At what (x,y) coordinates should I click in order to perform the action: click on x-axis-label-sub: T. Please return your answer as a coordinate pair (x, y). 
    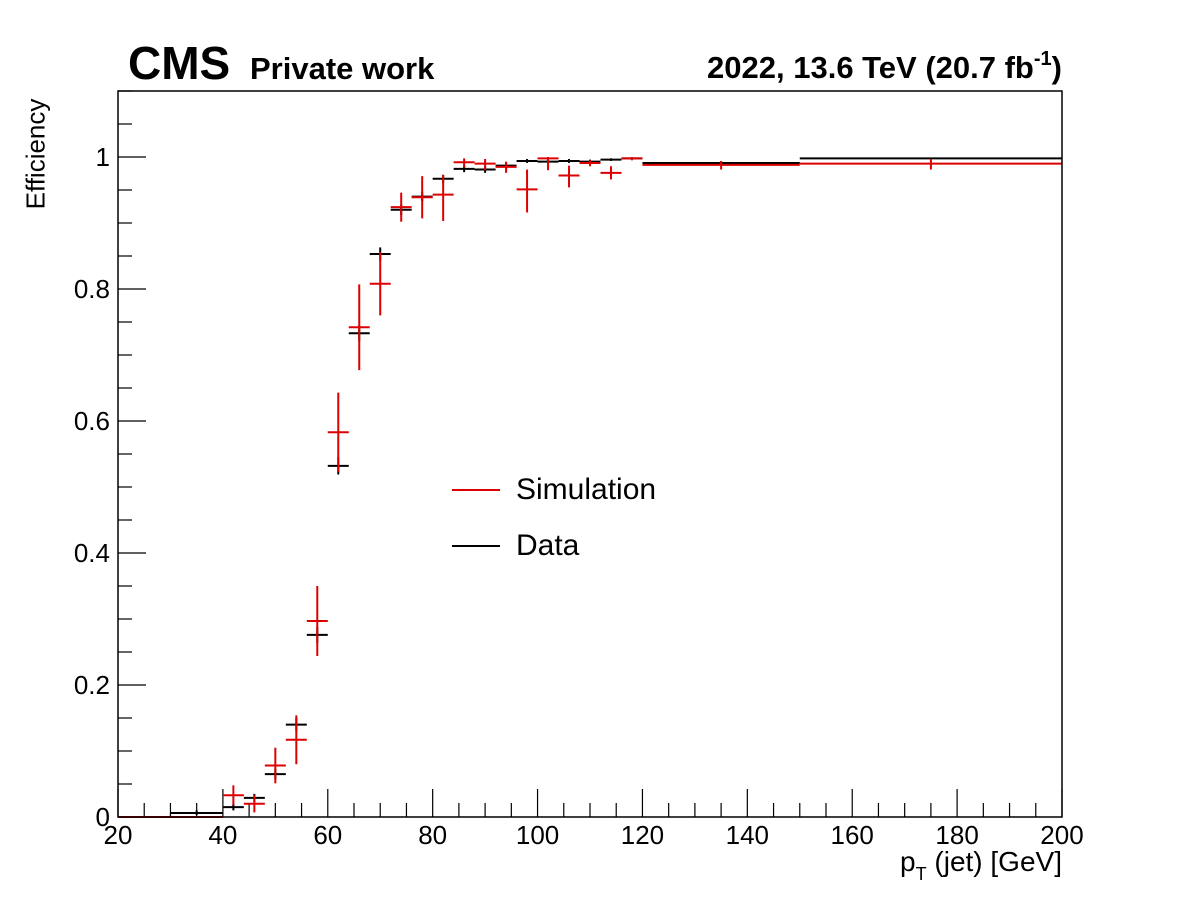
    Looking at the image, I should click on (921, 874).